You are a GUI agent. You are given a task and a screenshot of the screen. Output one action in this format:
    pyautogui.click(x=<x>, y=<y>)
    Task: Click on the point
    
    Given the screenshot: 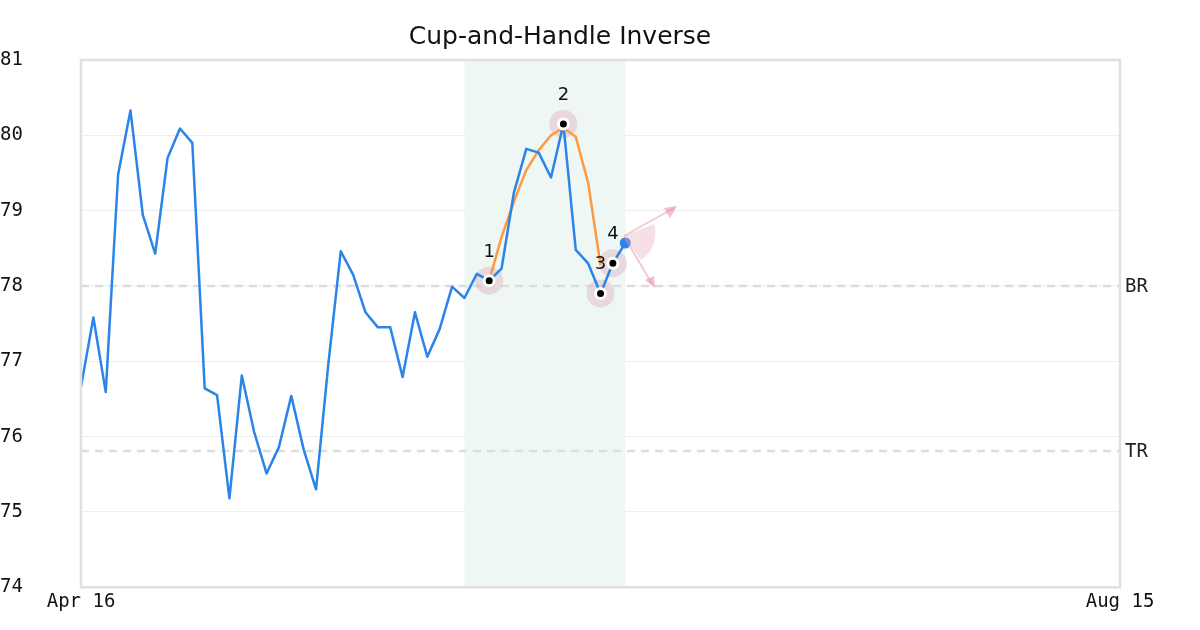 What is the action you would take?
    pyautogui.click(x=625, y=243)
    